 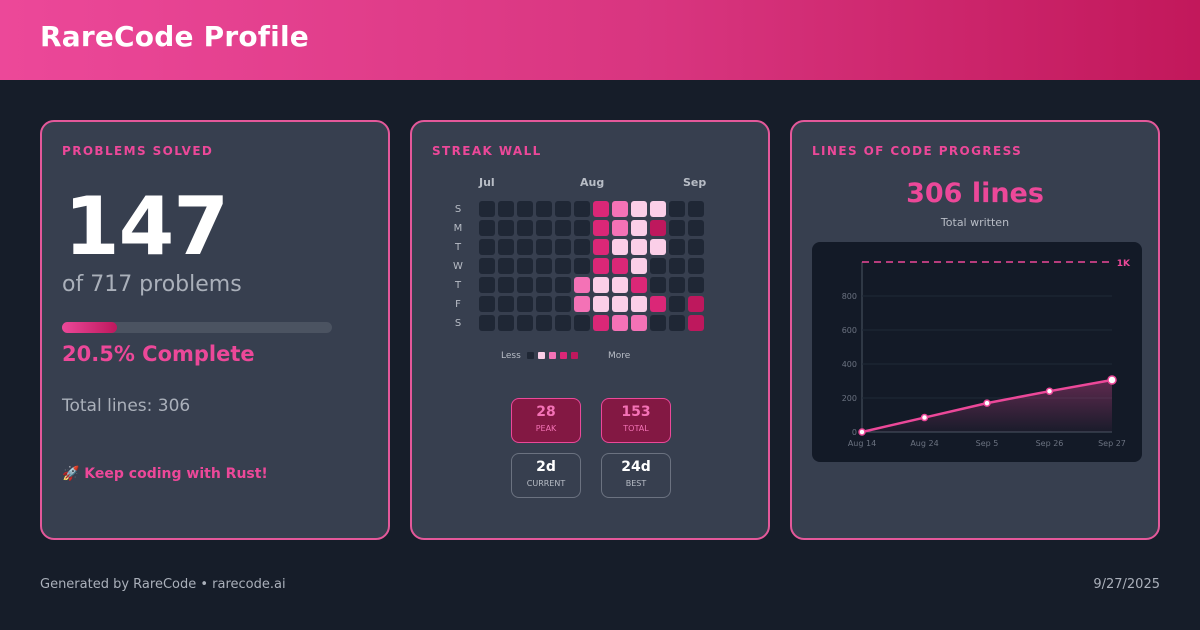 I want to click on legend-swatch, so click(x=563, y=355).